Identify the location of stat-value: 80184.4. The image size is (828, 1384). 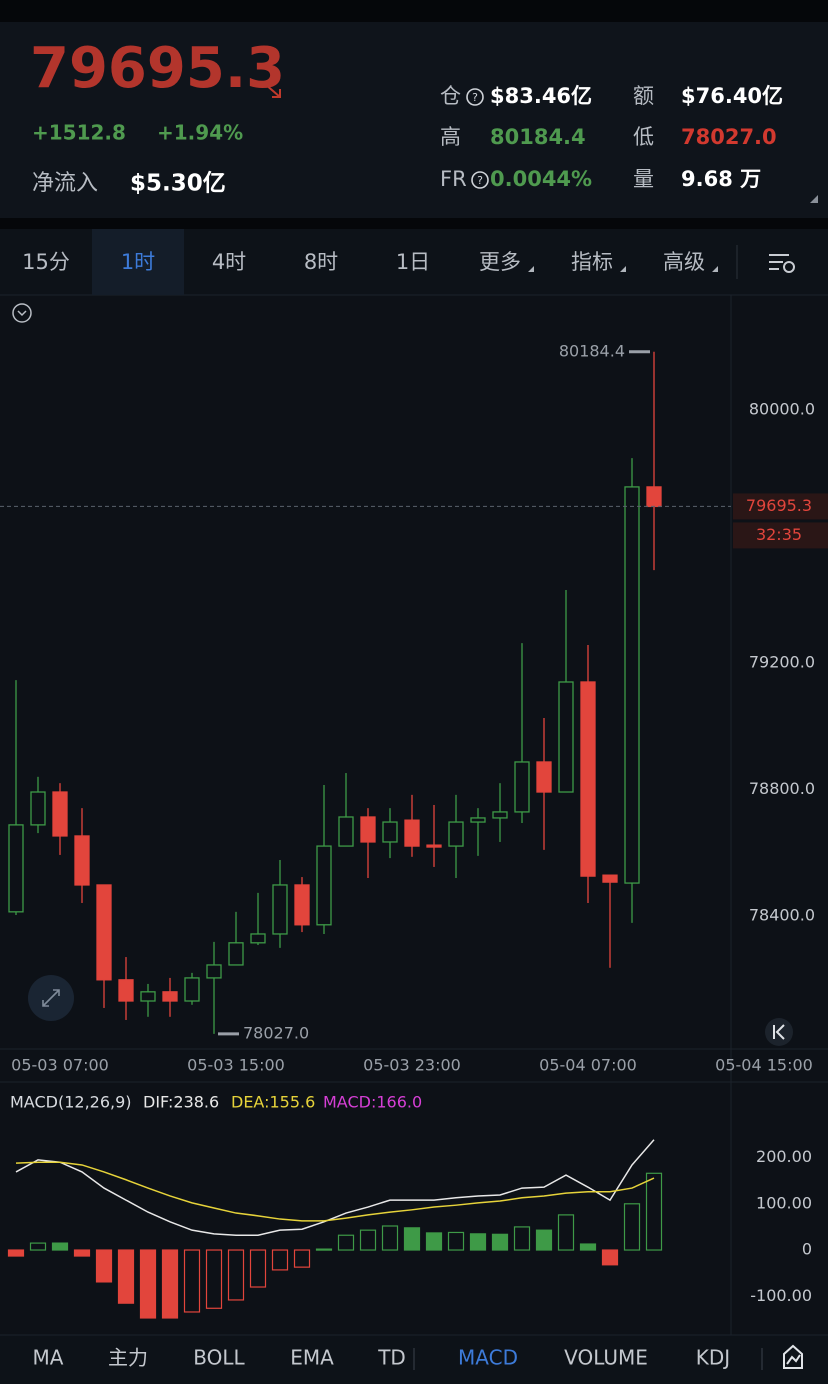
(538, 137).